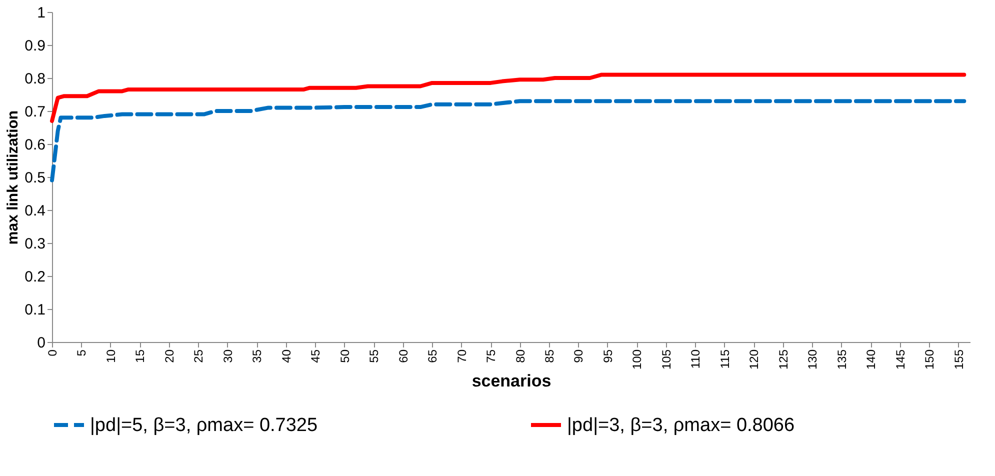 This screenshot has height=476, width=995. What do you see at coordinates (725, 359) in the screenshot?
I see `x-tick-label: 115` at bounding box center [725, 359].